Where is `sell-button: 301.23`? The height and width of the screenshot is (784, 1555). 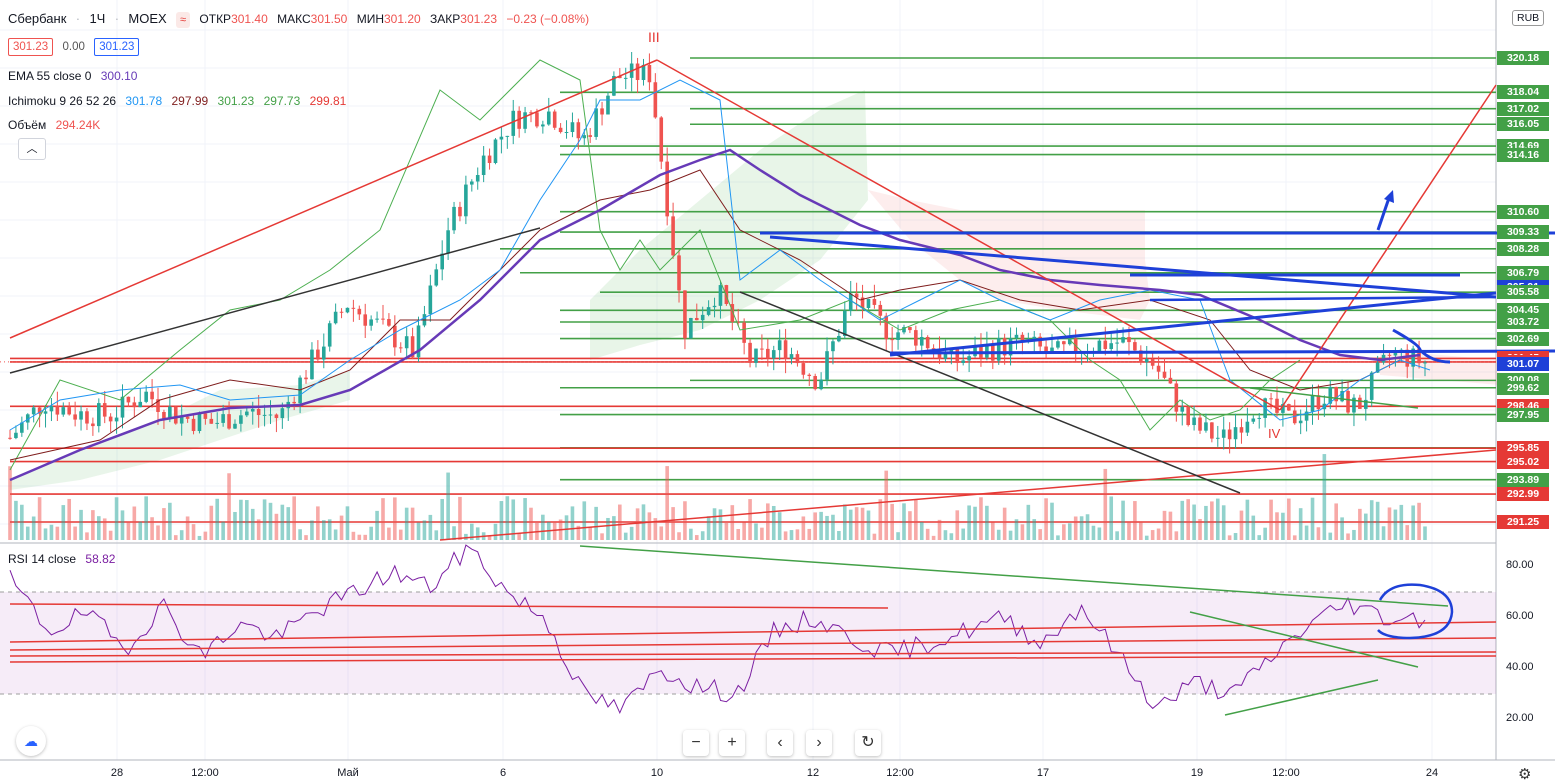 sell-button: 301.23 is located at coordinates (31, 47).